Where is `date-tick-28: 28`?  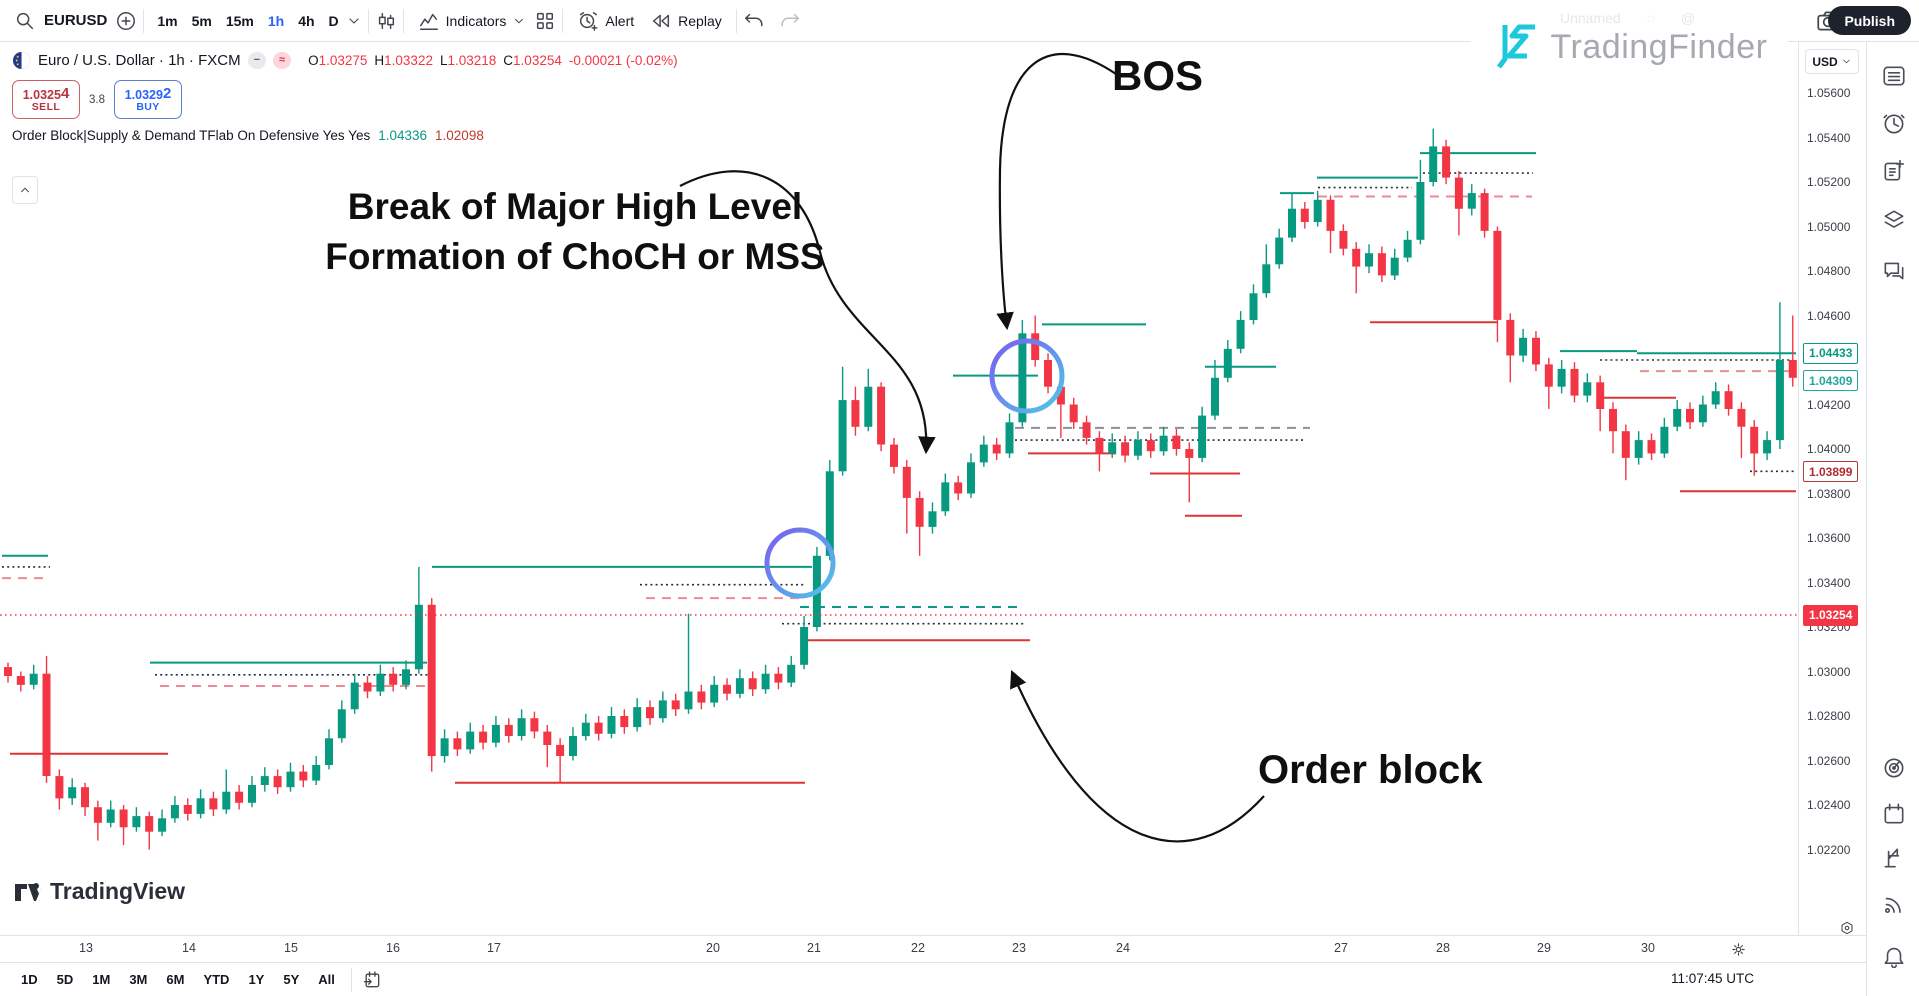
date-tick-28: 28 is located at coordinates (1443, 948).